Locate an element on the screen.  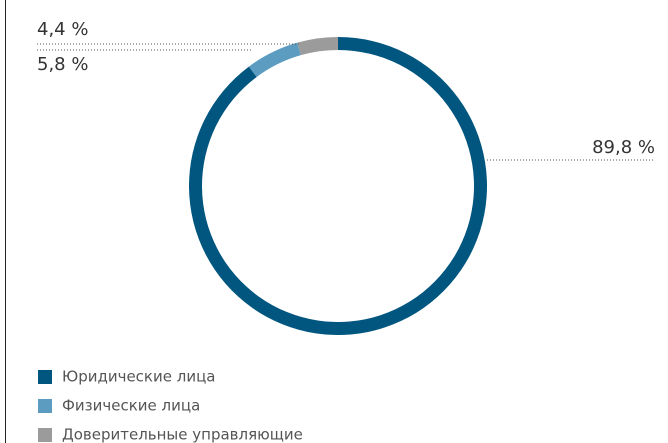
legend-label: Физические лица is located at coordinates (131, 406).